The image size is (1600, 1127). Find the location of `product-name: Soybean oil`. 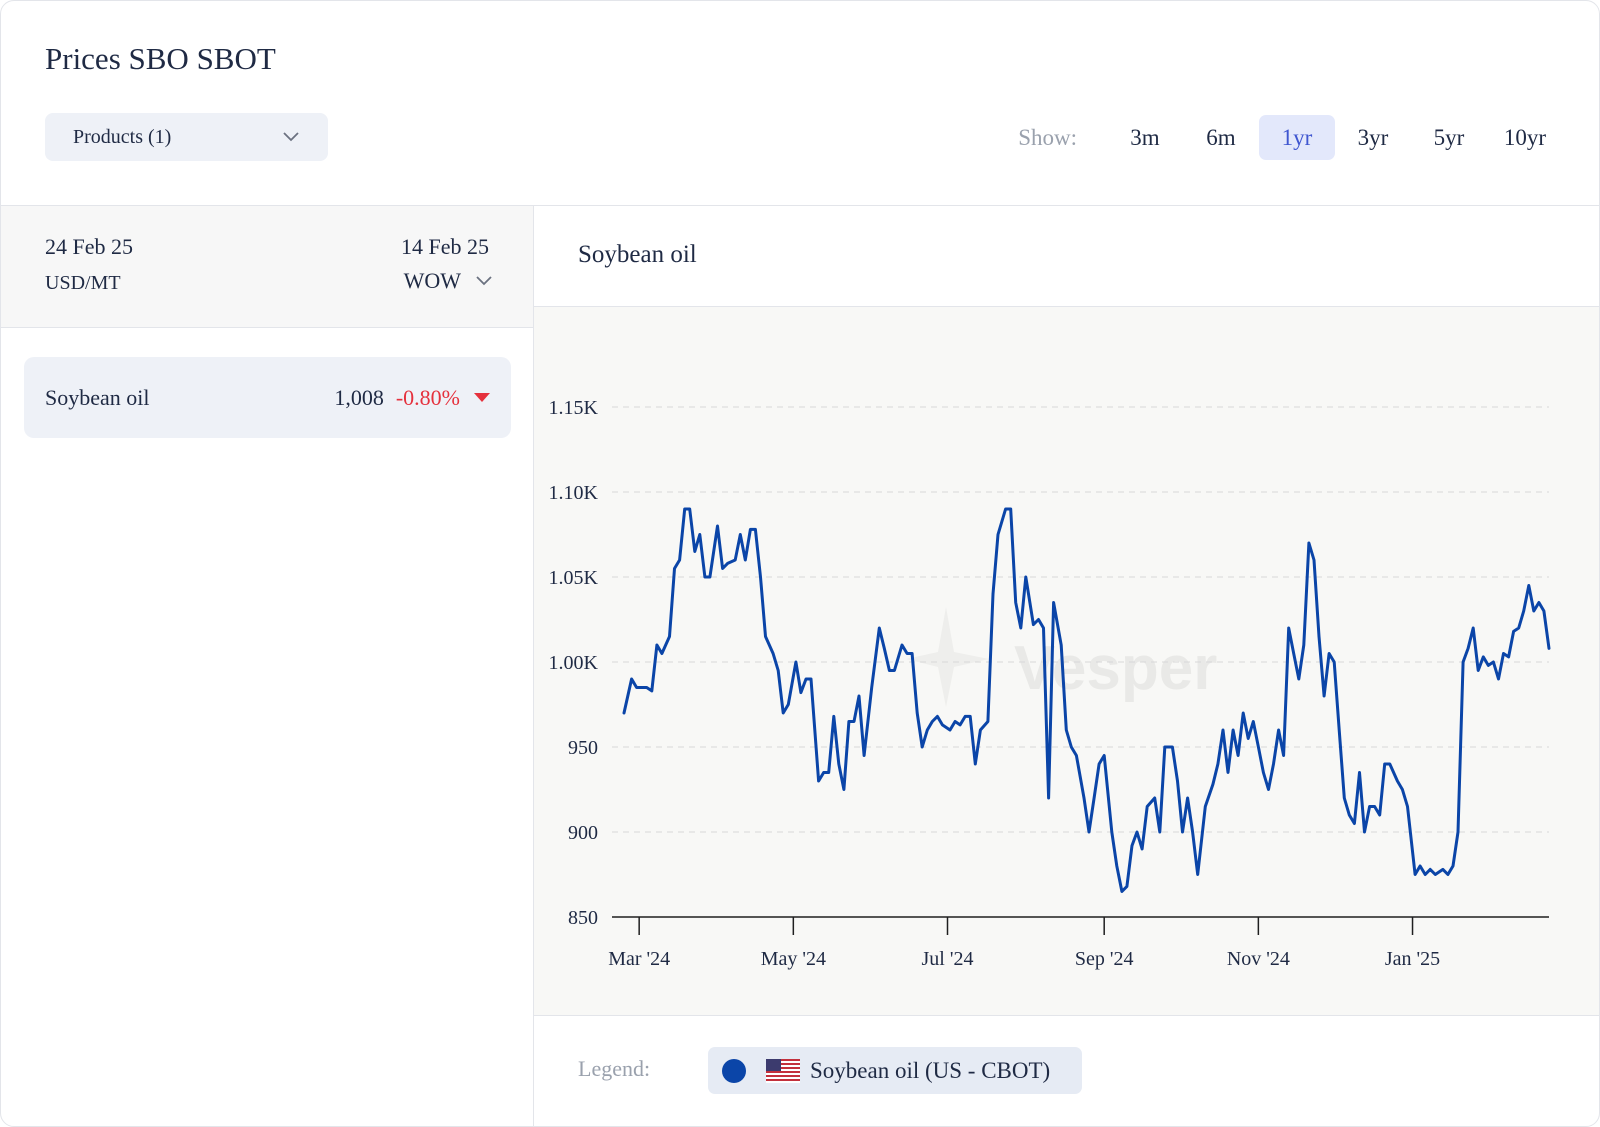

product-name: Soybean oil is located at coordinates (97, 397).